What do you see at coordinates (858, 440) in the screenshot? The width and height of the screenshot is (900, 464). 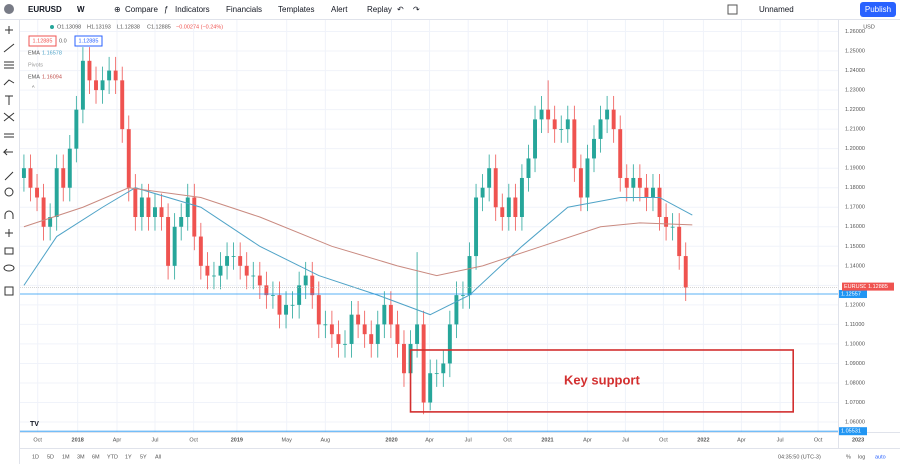 I see `x-tick-label: 2023` at bounding box center [858, 440].